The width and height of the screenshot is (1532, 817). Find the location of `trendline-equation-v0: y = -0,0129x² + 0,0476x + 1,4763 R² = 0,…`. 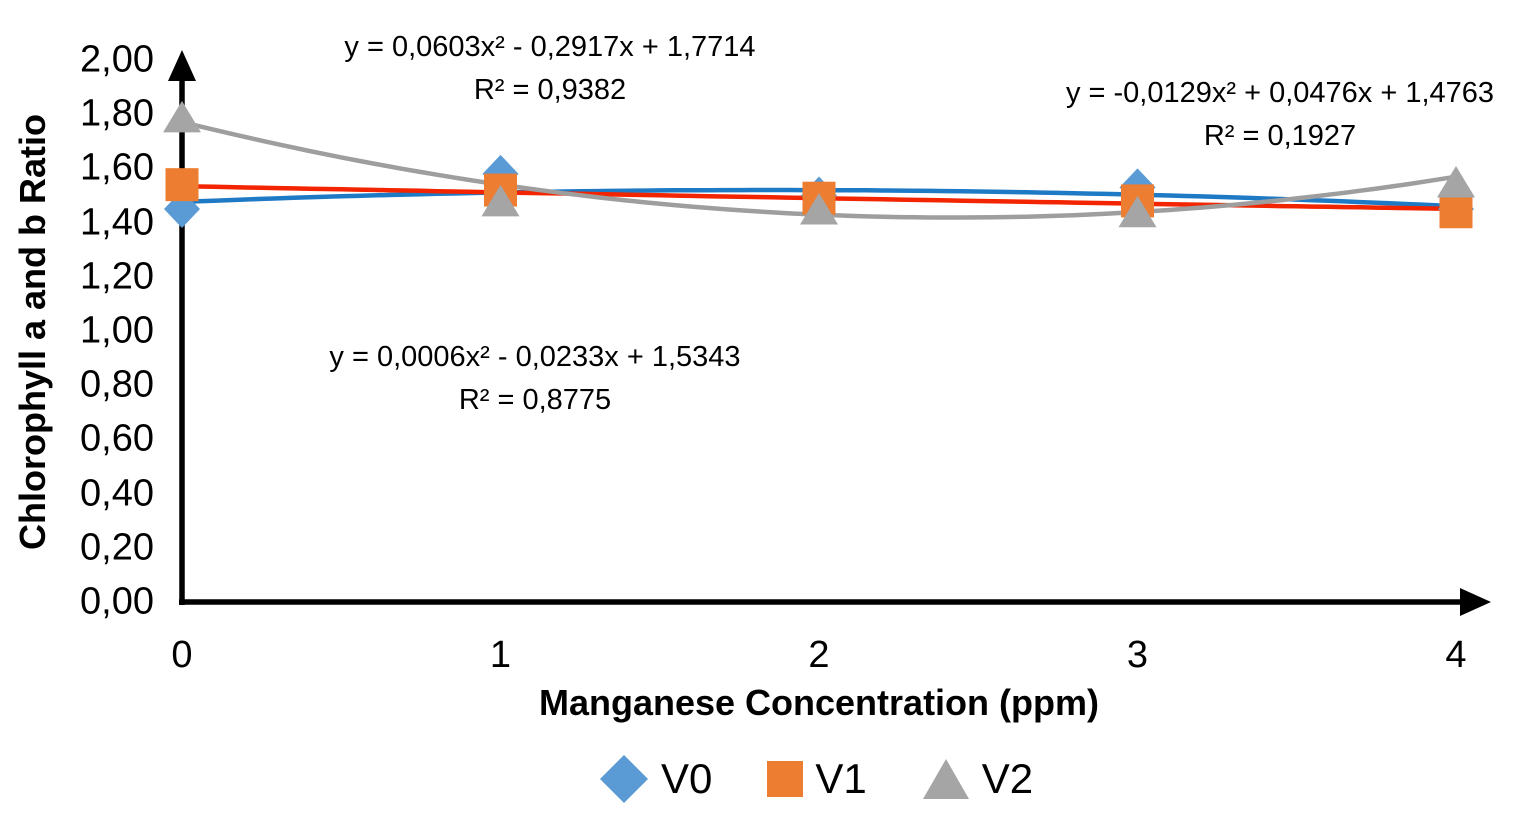

trendline-equation-v0: y = -0,0129x² + 0,0476x + 1,4763 R² = 0,… is located at coordinates (1280, 115).